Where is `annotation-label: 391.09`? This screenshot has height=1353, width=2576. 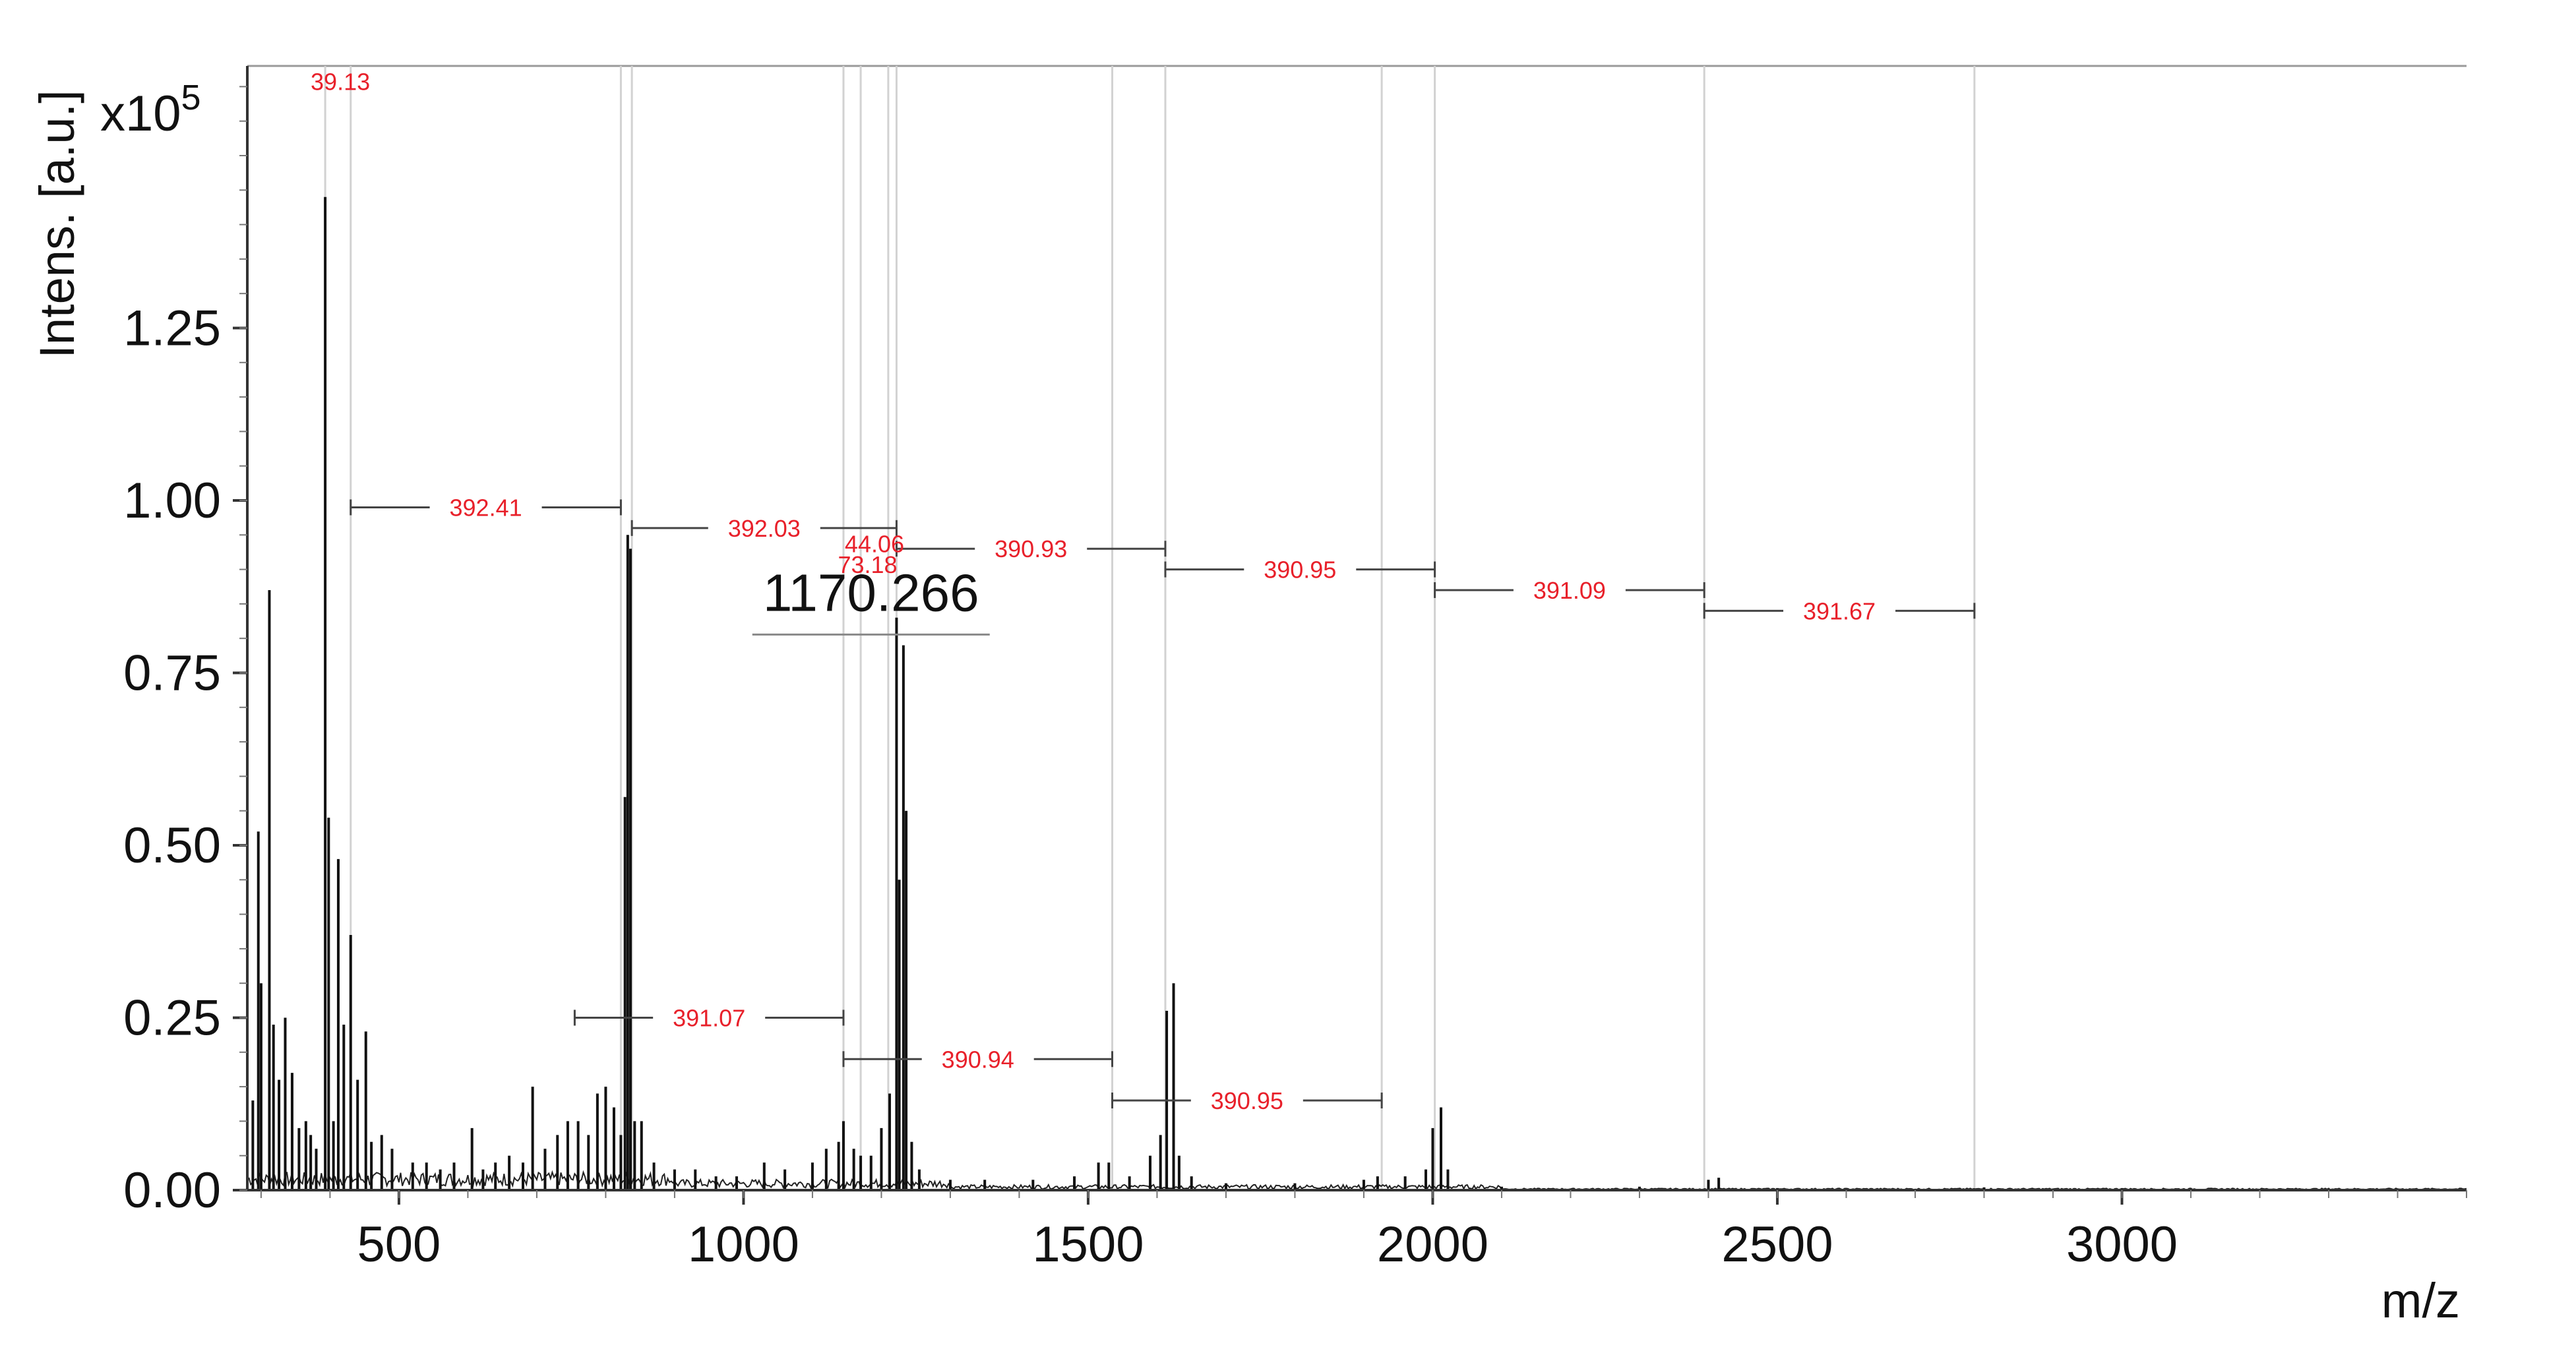
annotation-label: 391.09 is located at coordinates (1569, 590).